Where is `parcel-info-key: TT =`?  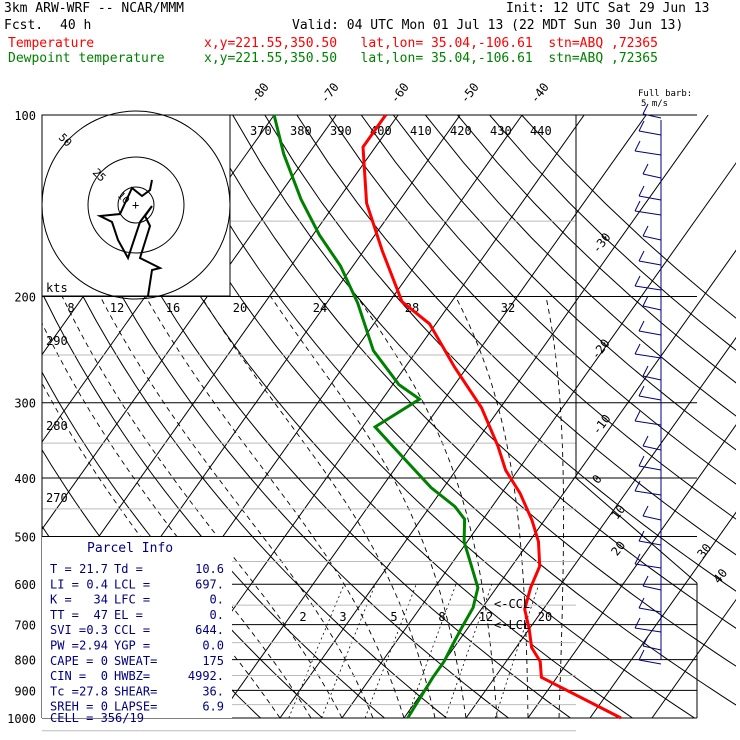 parcel-info-key: TT = is located at coordinates (64, 615).